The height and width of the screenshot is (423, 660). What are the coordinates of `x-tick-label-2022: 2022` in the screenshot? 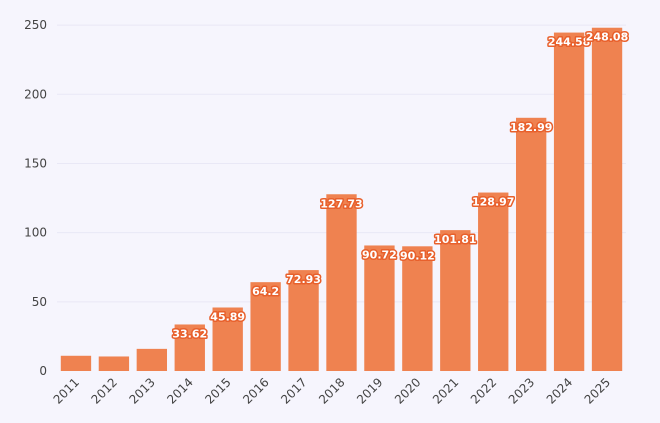 It's located at (483, 390).